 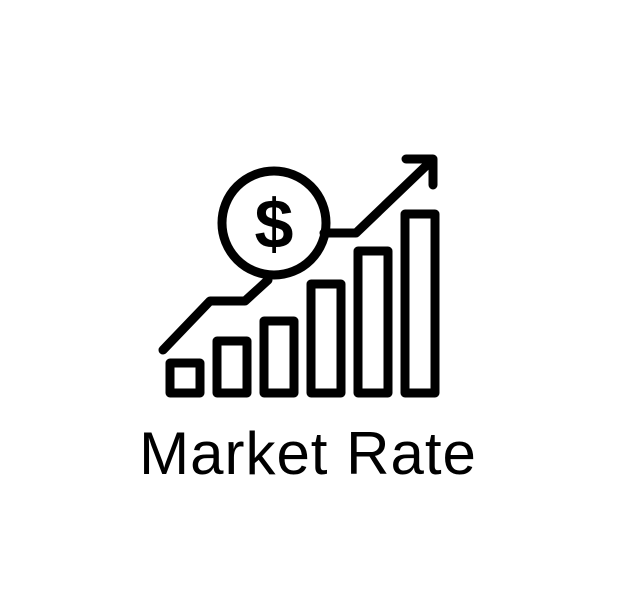 I want to click on trend-line, so click(x=215, y=315).